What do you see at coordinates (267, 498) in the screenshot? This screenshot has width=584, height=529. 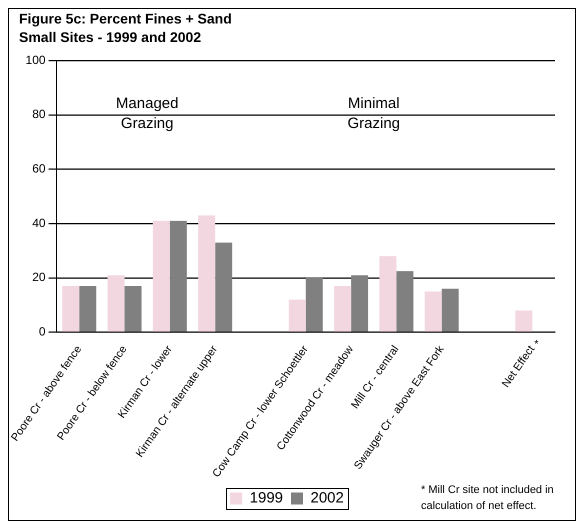 I see `legend-label: 1999` at bounding box center [267, 498].